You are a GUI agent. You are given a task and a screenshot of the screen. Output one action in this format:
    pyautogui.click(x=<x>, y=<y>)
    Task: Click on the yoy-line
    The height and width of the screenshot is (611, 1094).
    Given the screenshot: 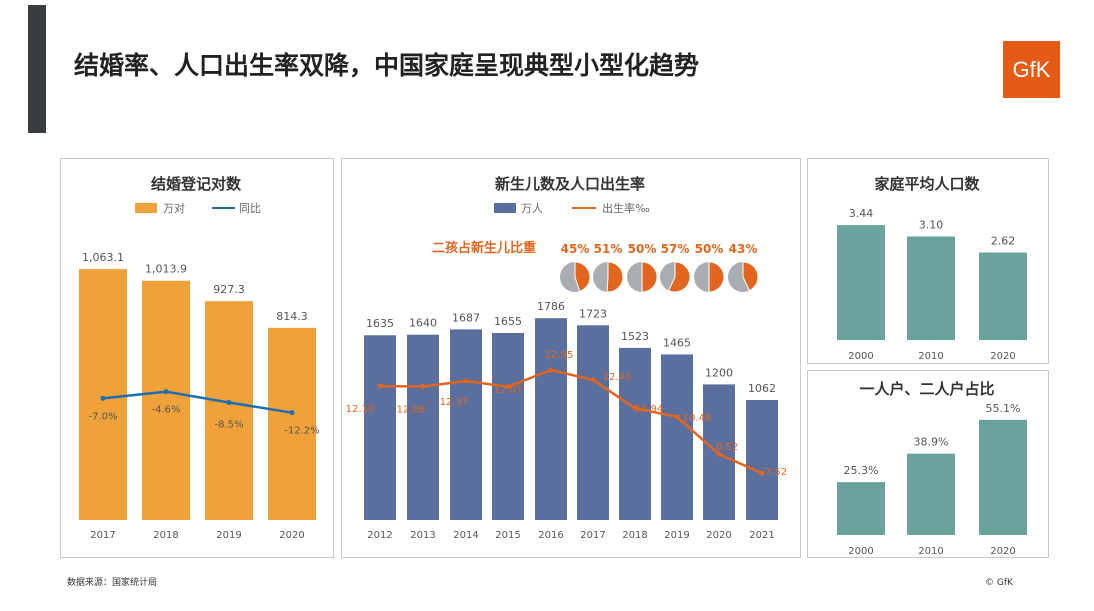 What is the action you would take?
    pyautogui.click(x=197, y=402)
    